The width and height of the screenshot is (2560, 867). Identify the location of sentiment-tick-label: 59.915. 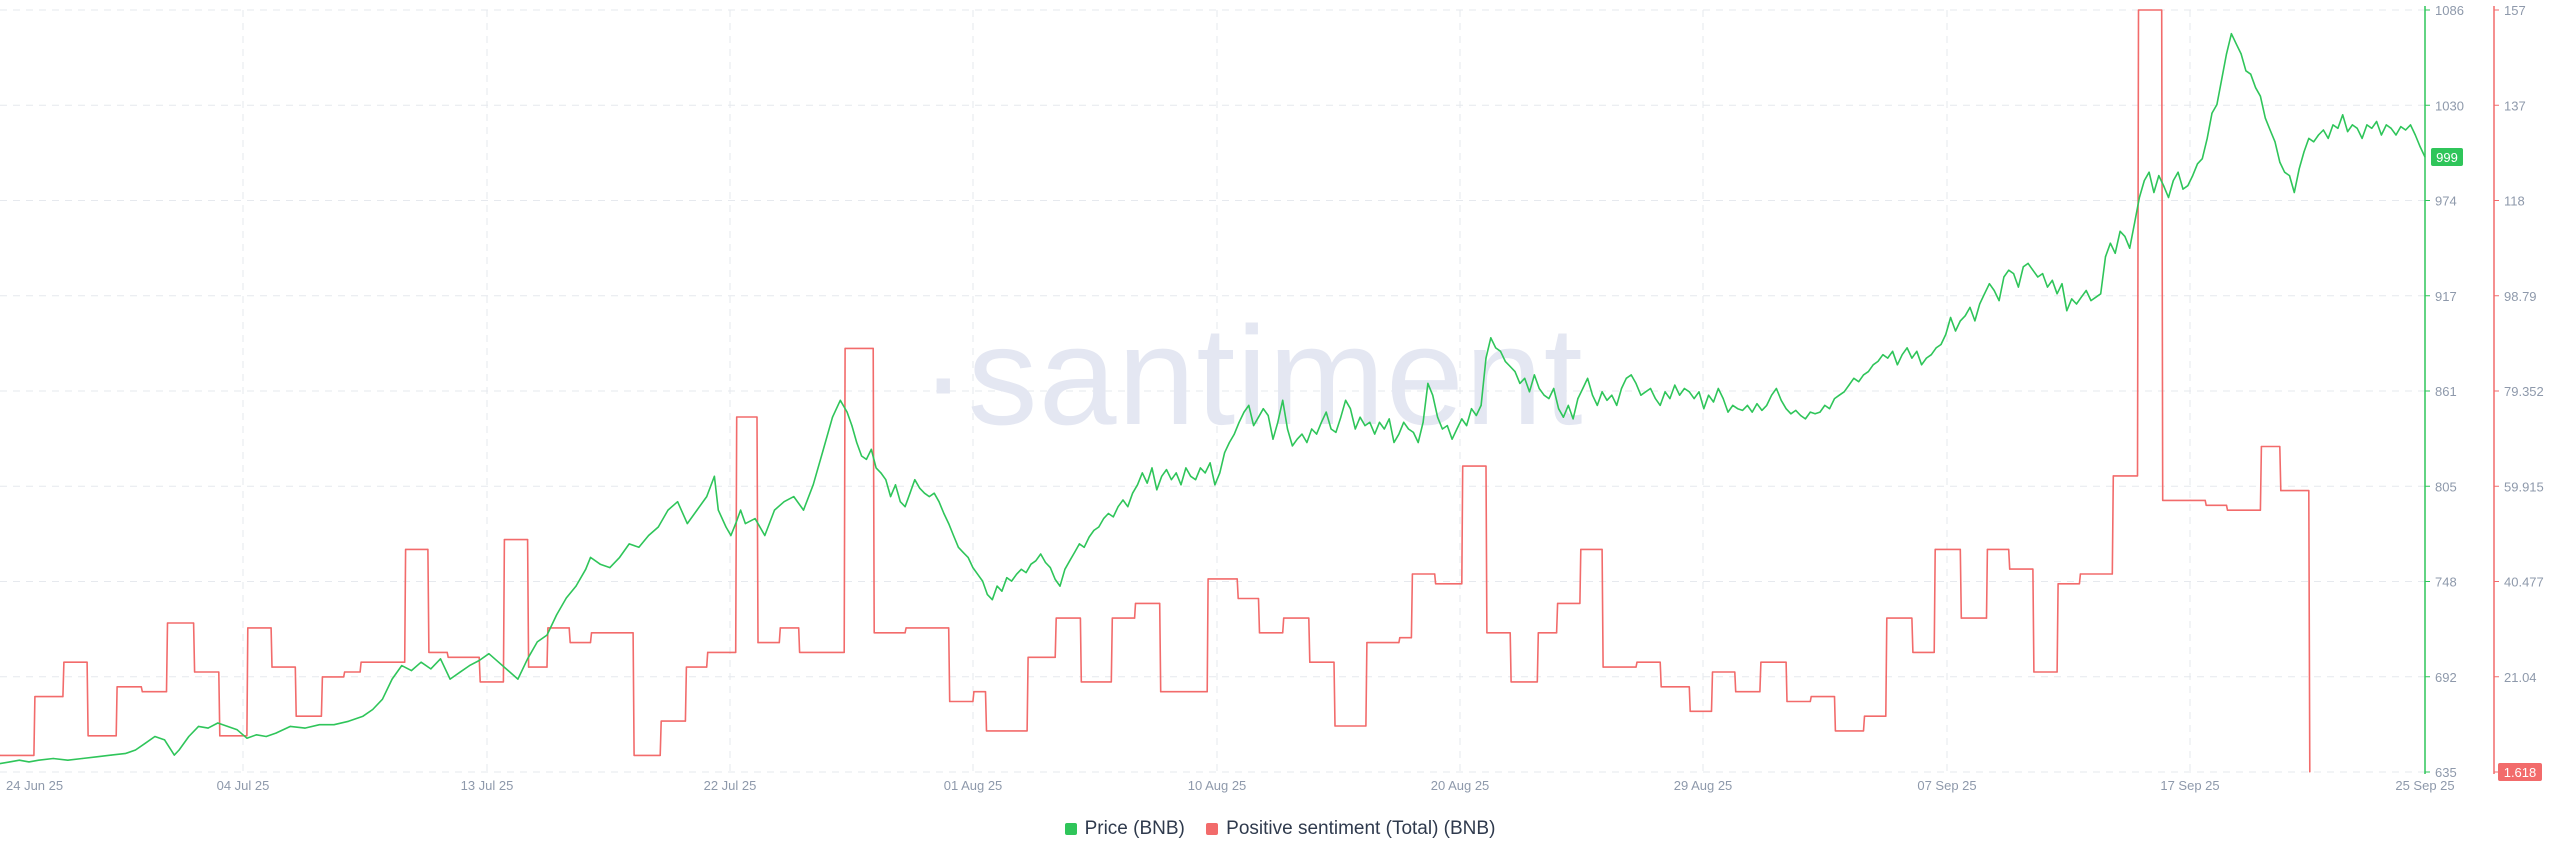
(2524, 486).